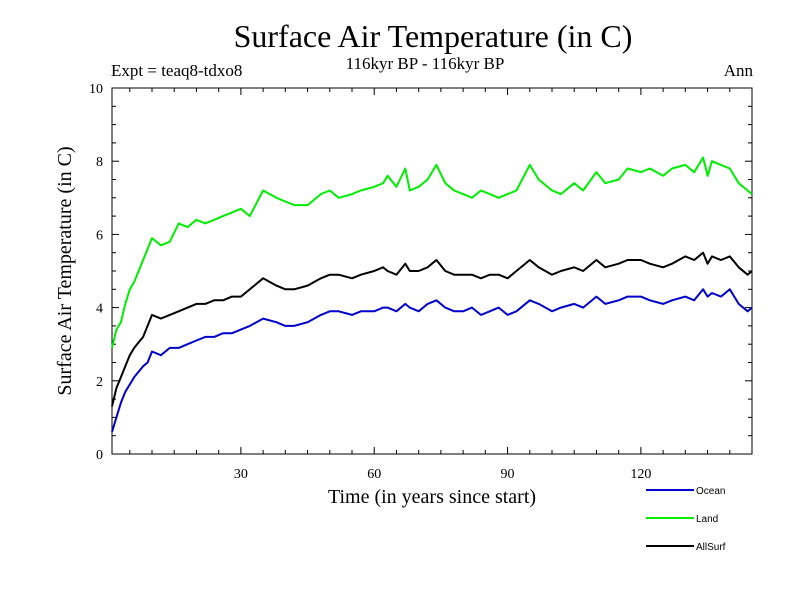 The width and height of the screenshot is (800, 600). I want to click on y-tick-label: 8, so click(99, 162).